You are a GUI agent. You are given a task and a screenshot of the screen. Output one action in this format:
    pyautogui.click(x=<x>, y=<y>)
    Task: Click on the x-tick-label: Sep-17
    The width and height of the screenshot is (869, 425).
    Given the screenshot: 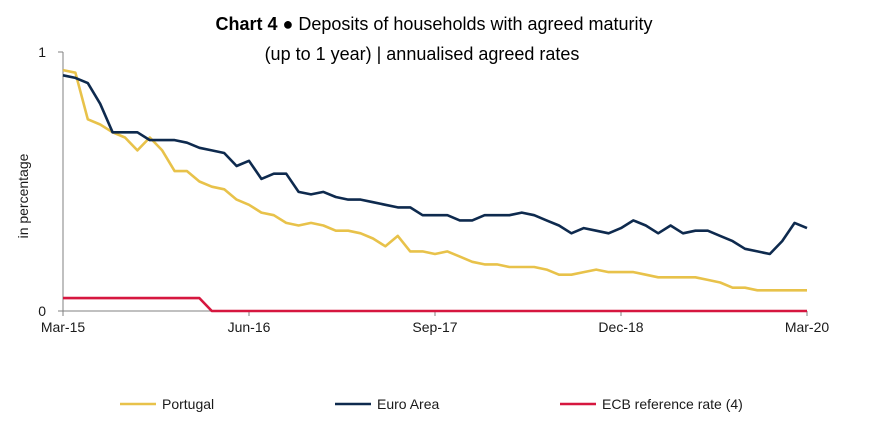 What is the action you would take?
    pyautogui.click(x=434, y=327)
    